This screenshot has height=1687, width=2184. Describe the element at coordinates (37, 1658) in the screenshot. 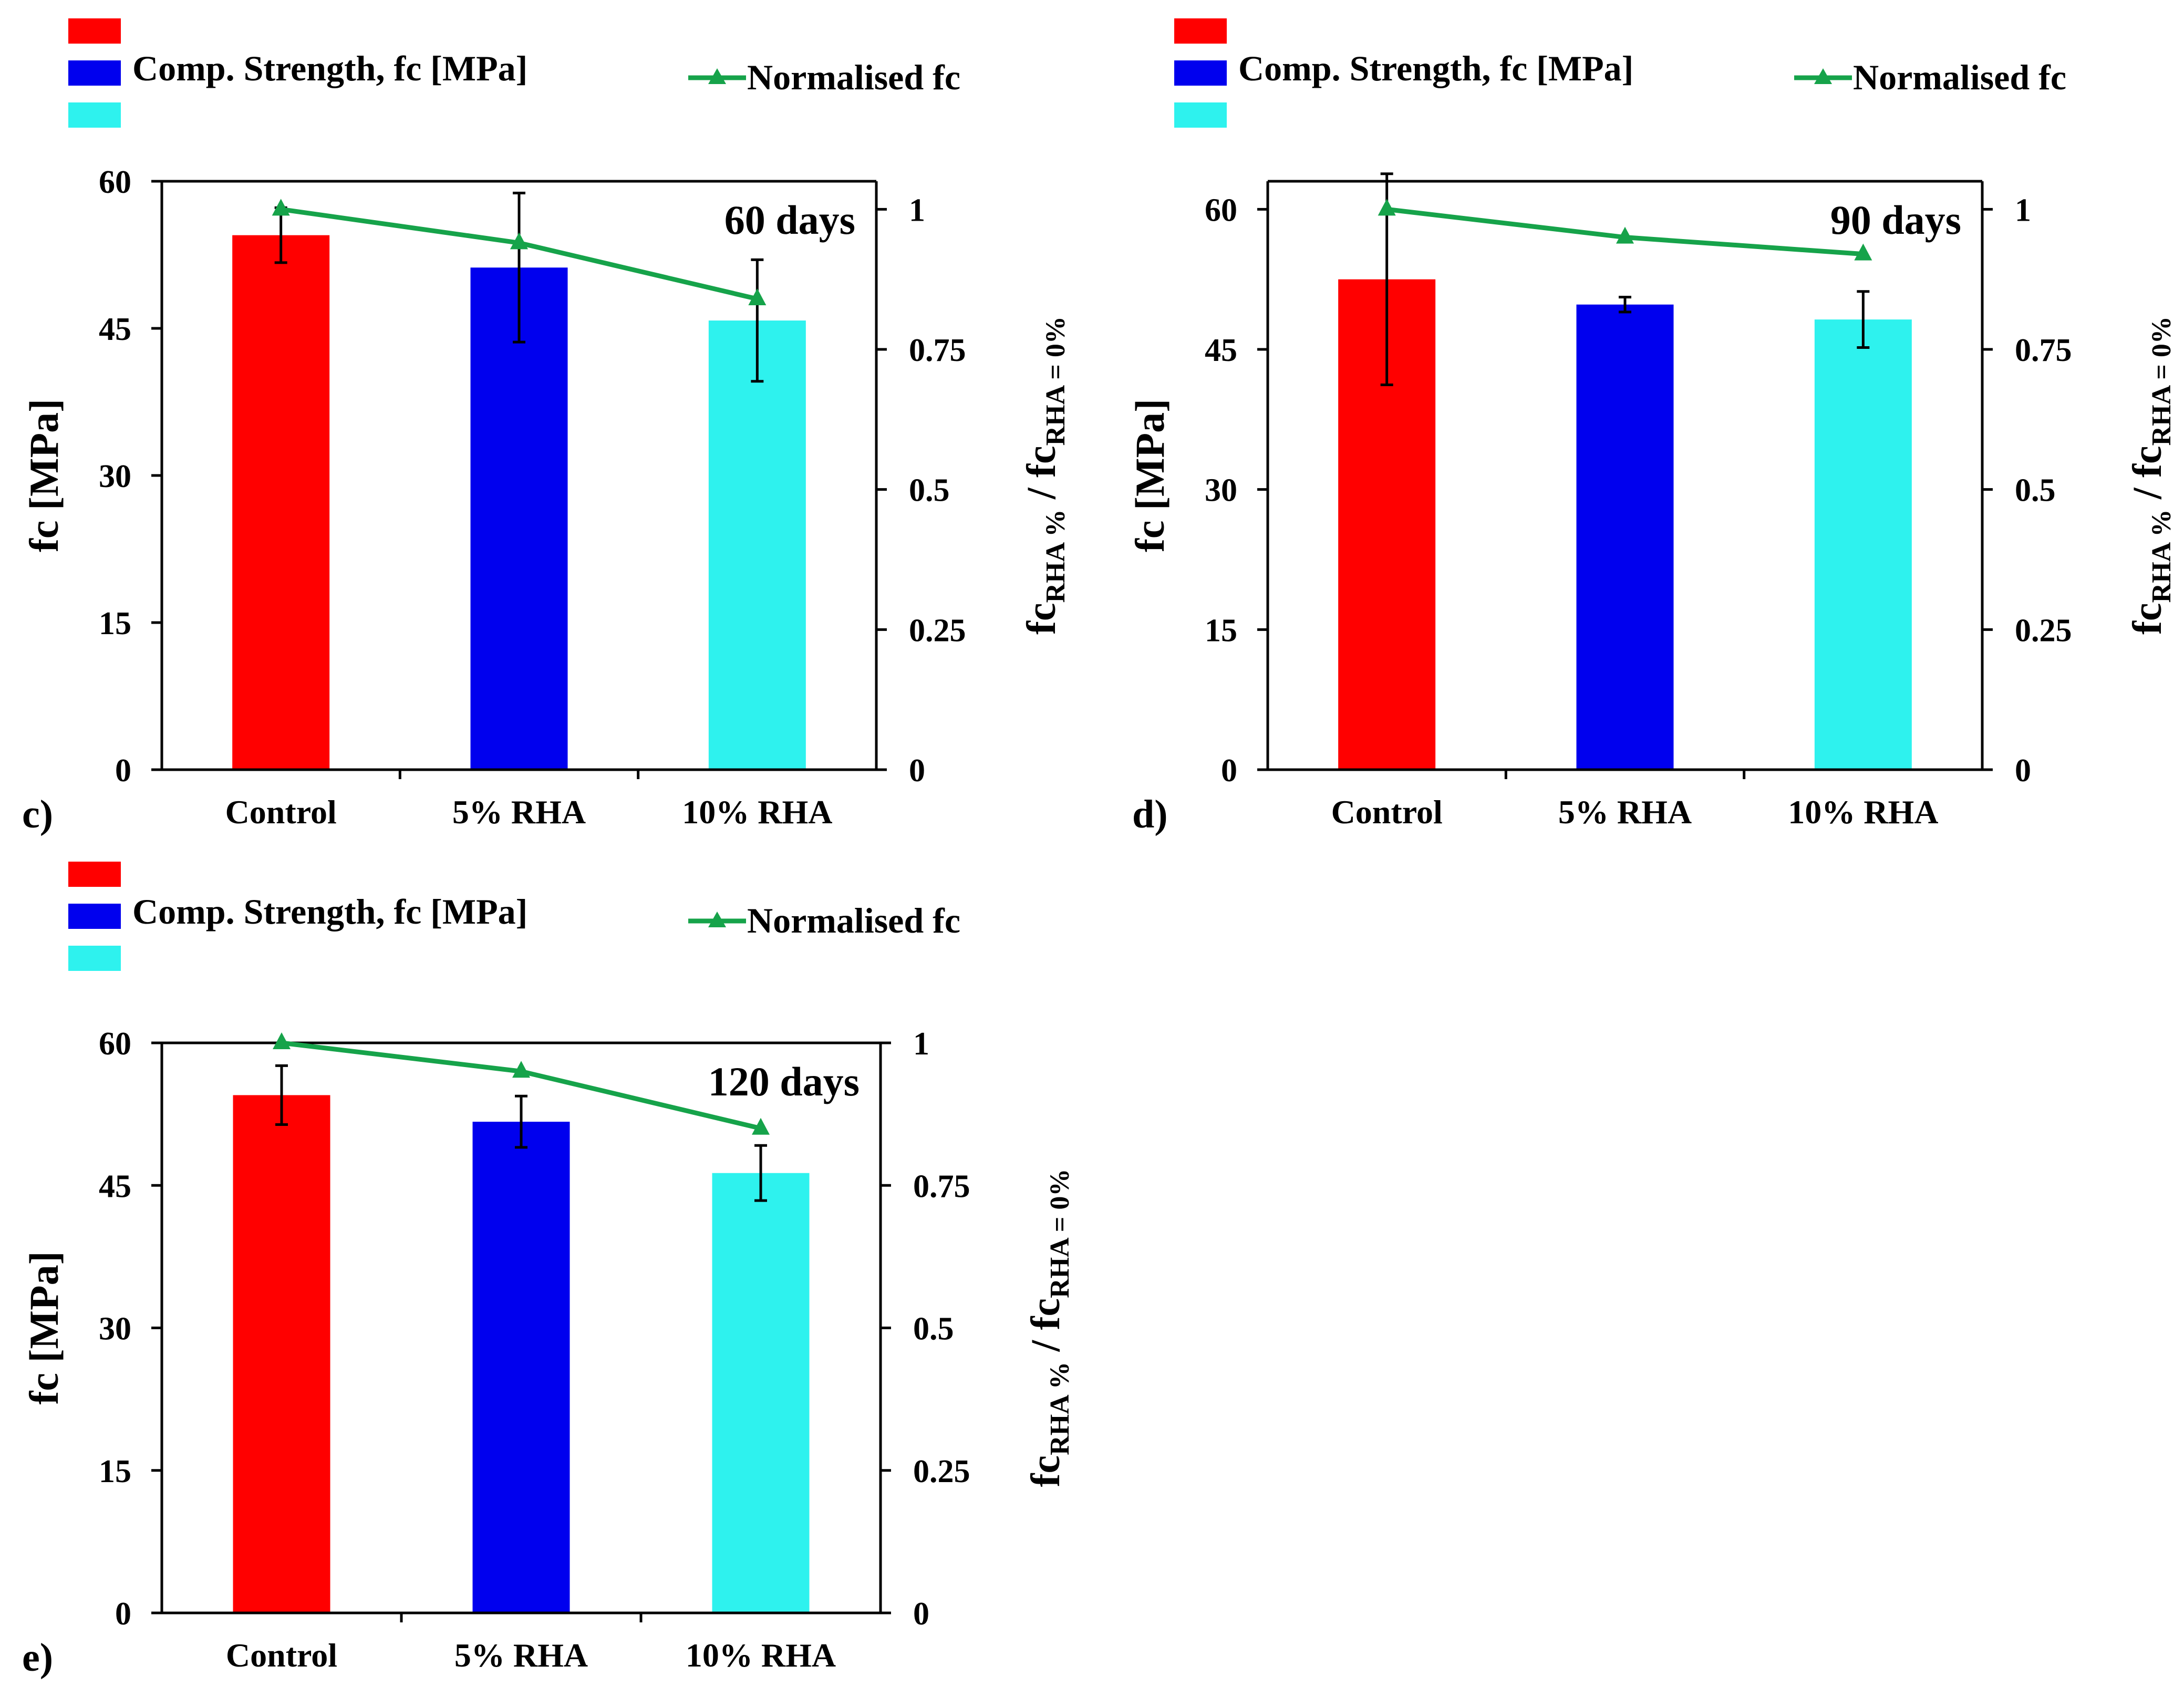

I see `panel-label: e)` at that location.